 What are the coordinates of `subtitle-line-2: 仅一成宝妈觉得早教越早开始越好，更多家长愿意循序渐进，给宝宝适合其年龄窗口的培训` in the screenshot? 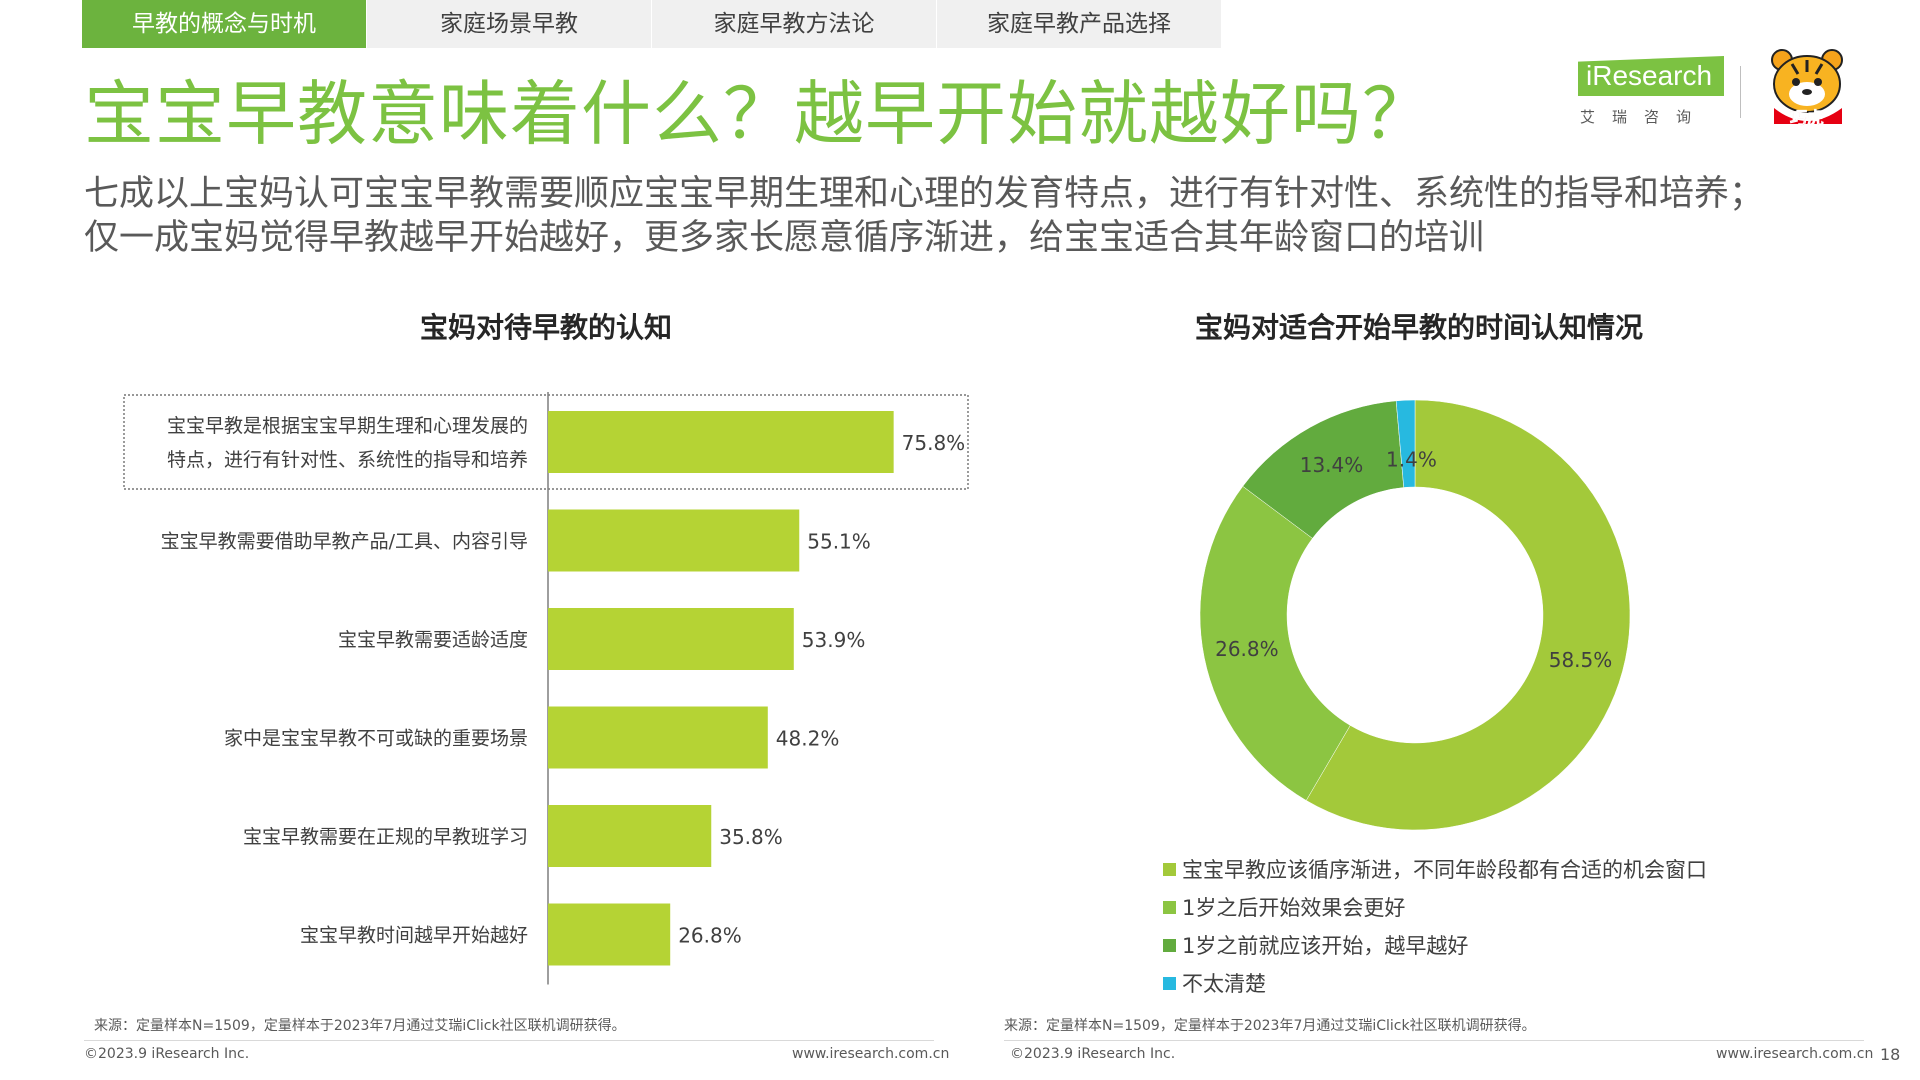 It's located at (784, 238).